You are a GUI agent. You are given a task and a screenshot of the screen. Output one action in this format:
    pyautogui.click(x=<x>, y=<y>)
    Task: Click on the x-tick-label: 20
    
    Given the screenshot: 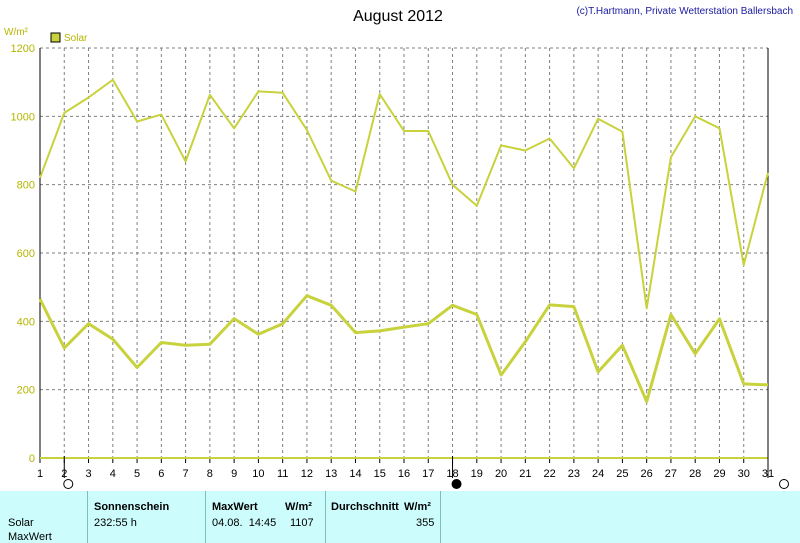 What is the action you would take?
    pyautogui.click(x=501, y=474)
    